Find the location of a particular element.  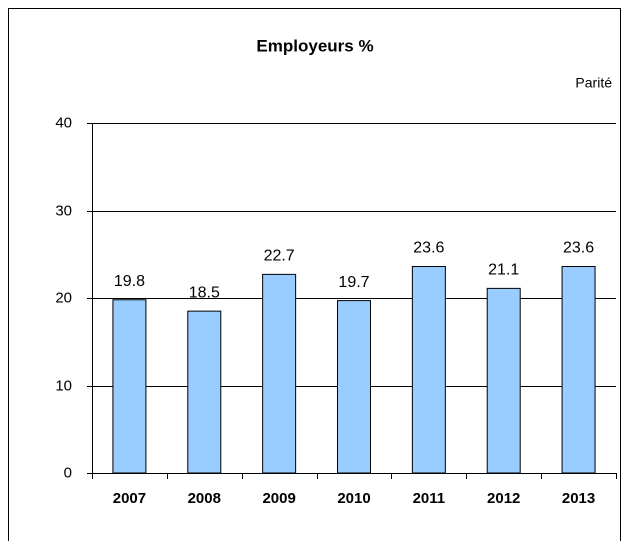

chart-title: Employeurs % is located at coordinates (314, 45).